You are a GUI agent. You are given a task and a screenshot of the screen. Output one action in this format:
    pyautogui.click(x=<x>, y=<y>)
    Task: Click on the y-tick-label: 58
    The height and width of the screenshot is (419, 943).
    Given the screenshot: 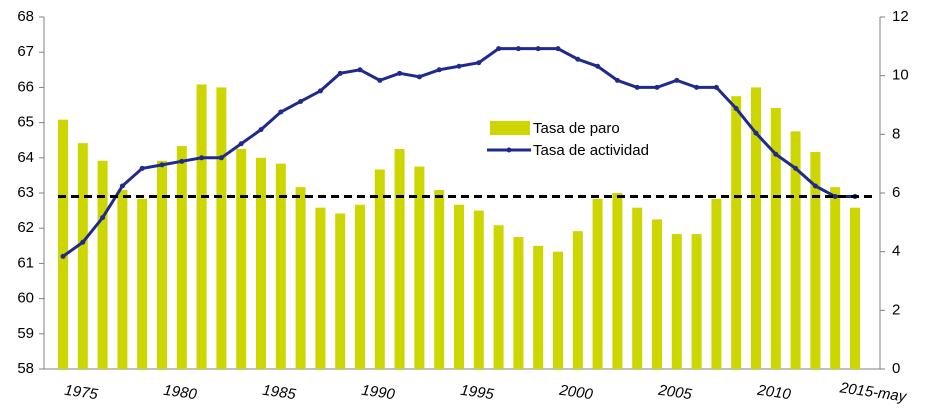 What is the action you would take?
    pyautogui.click(x=25, y=368)
    